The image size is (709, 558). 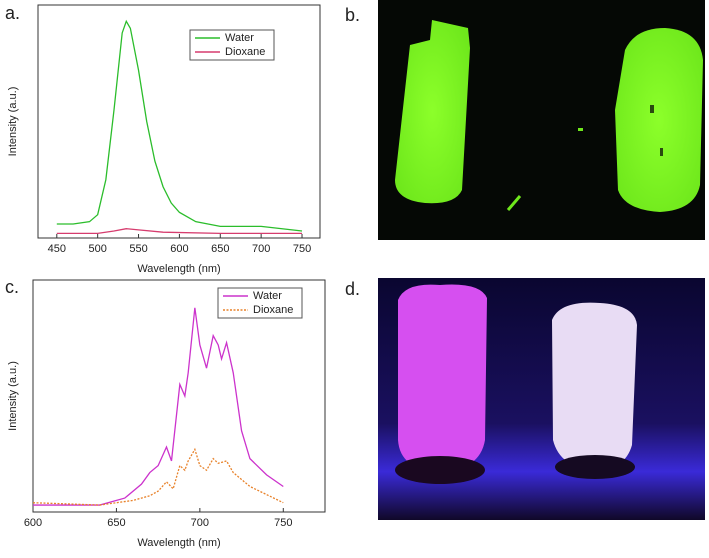 I want to click on x-tick-label: 550, so click(x=138, y=249).